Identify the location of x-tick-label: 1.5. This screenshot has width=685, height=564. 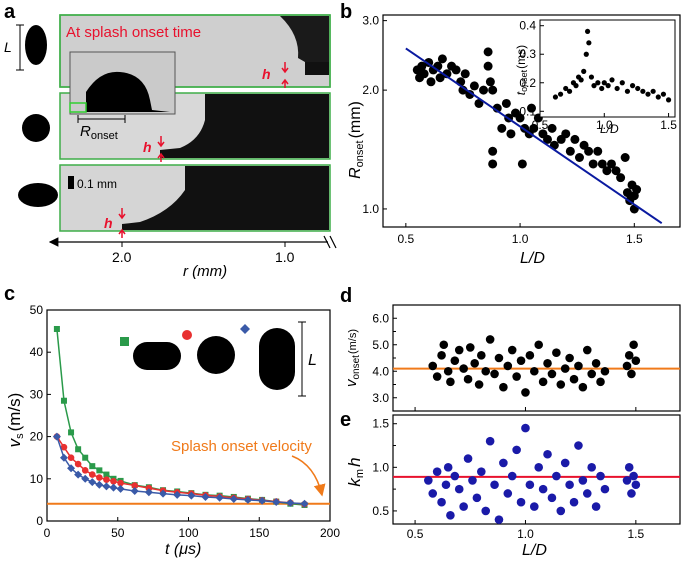
(636, 534).